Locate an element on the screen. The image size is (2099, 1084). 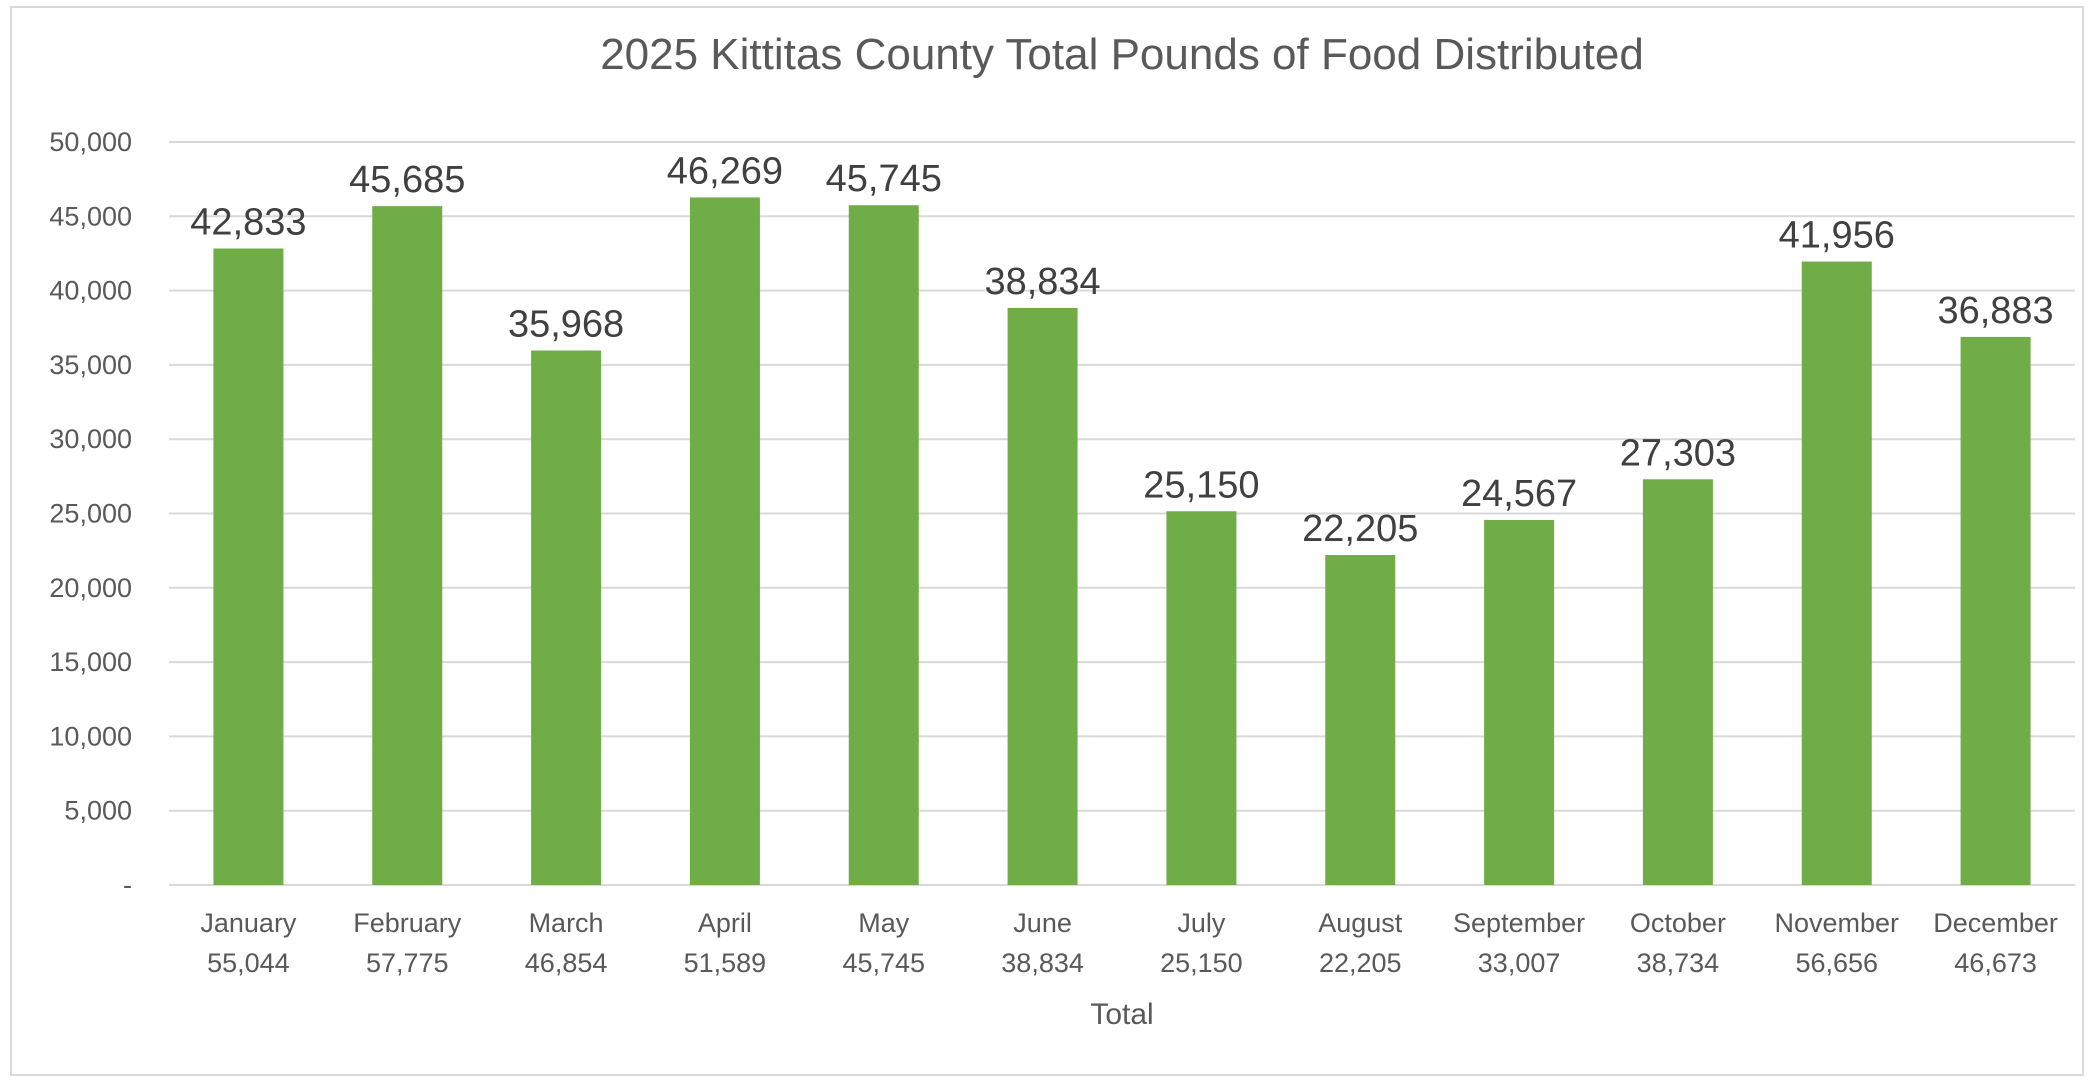
x-tick-sublabel: 46,854 is located at coordinates (566, 963).